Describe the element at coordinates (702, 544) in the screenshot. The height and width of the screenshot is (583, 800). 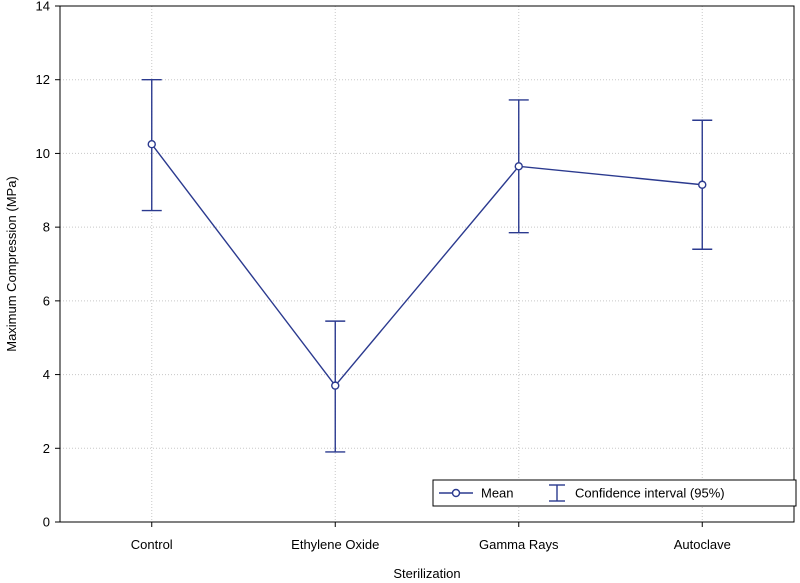
I see `x-tick-label: Autoclave` at that location.